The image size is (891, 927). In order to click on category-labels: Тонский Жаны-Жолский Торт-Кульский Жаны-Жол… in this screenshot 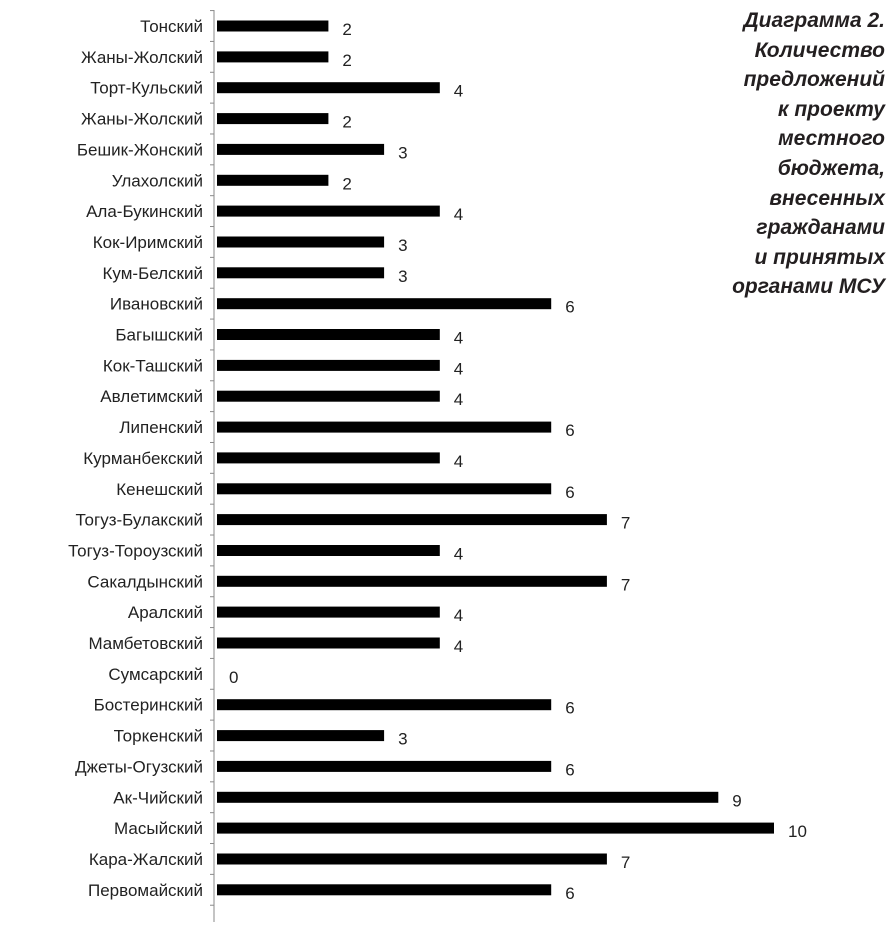, I will do `click(135, 458)`.